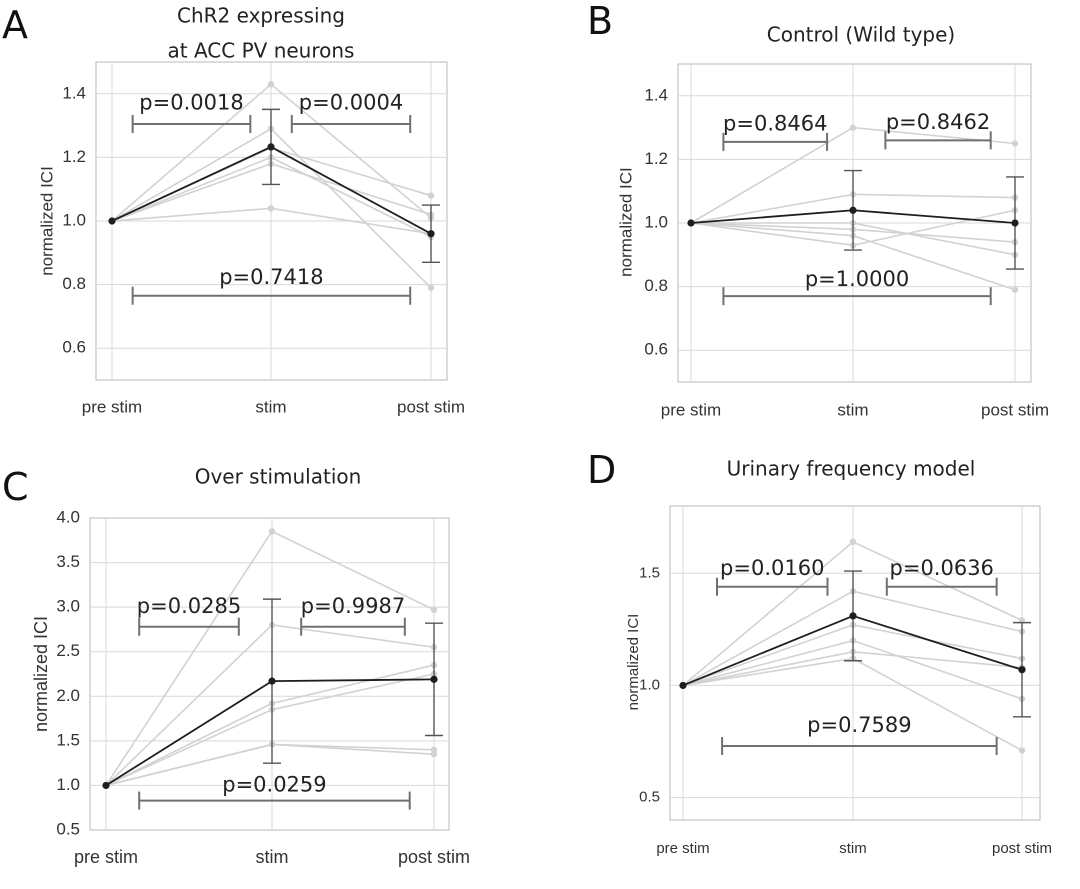 This screenshot has height=889, width=1080. I want to click on panel-letter: A, so click(15, 25).